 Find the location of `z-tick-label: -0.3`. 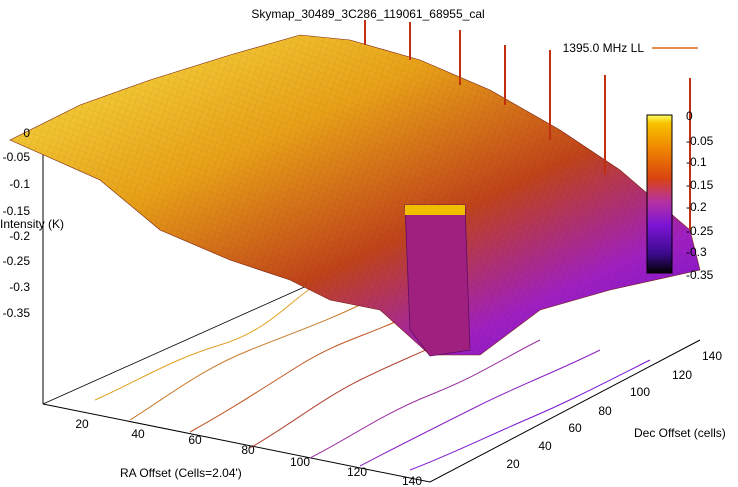

z-tick-label: -0.3 is located at coordinates (19, 287).